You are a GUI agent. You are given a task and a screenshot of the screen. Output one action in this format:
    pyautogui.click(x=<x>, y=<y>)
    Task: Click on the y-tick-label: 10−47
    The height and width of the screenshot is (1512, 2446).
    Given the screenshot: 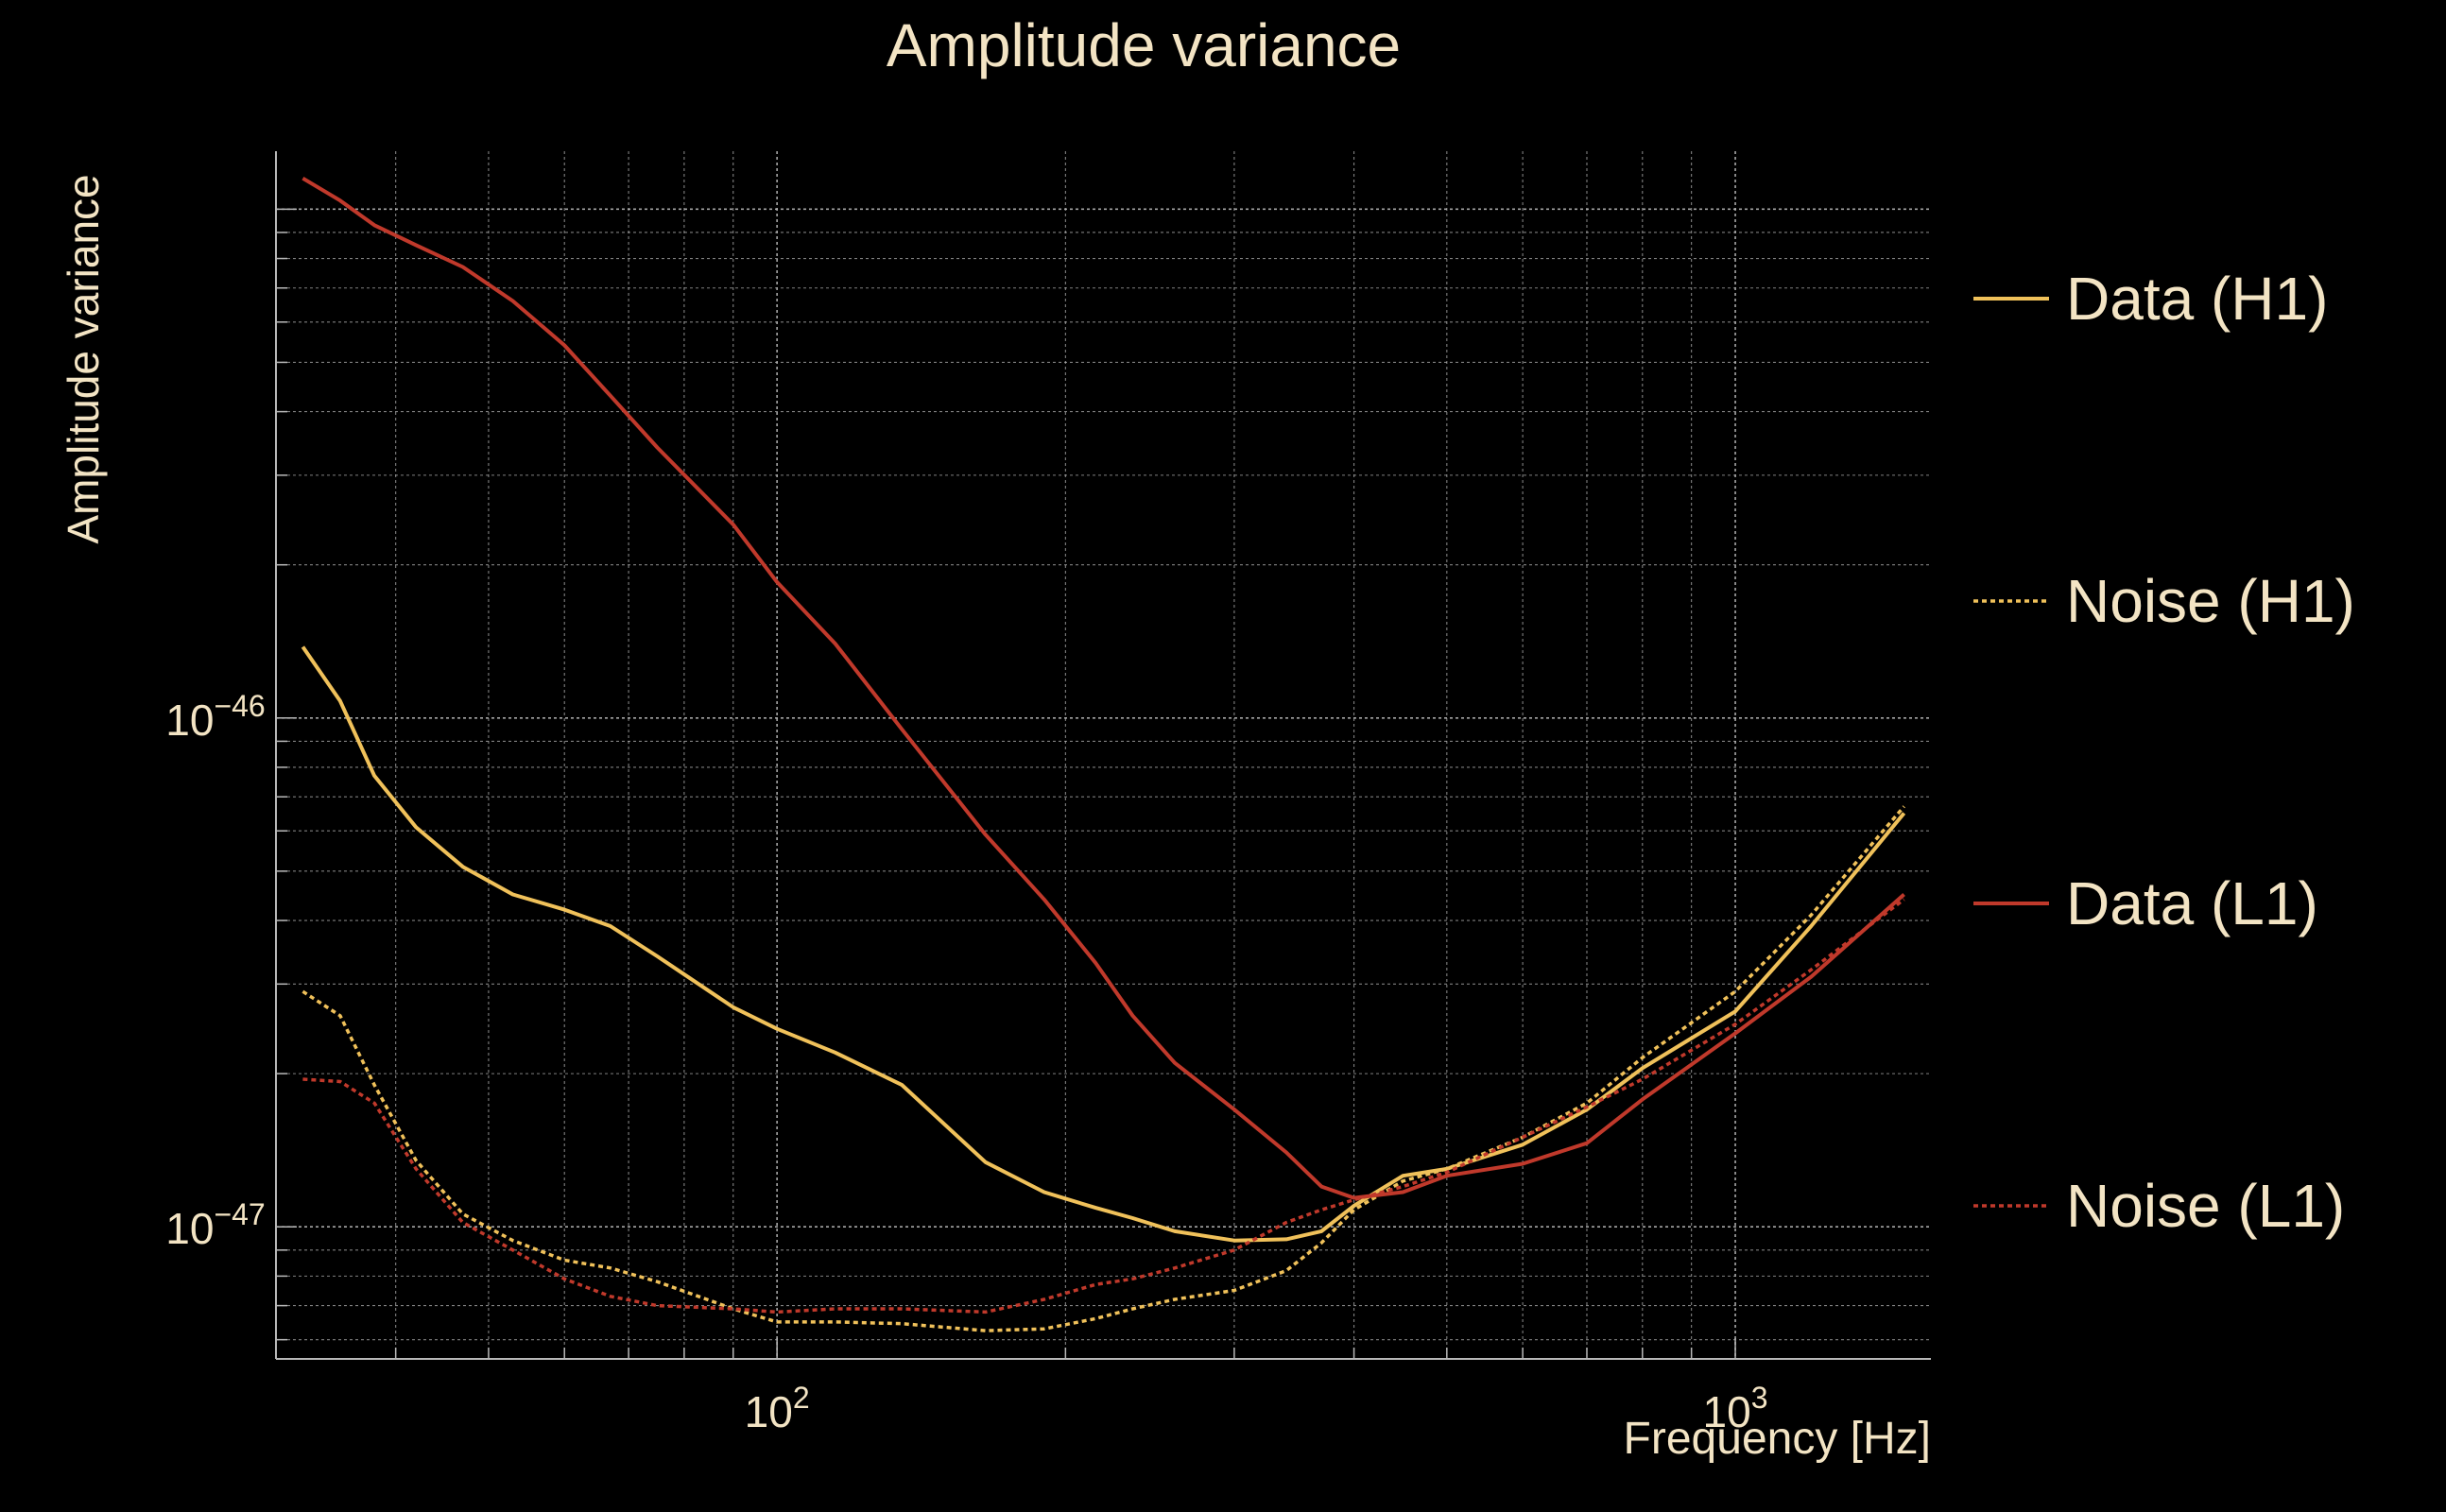 What is the action you would take?
    pyautogui.click(x=215, y=1225)
    